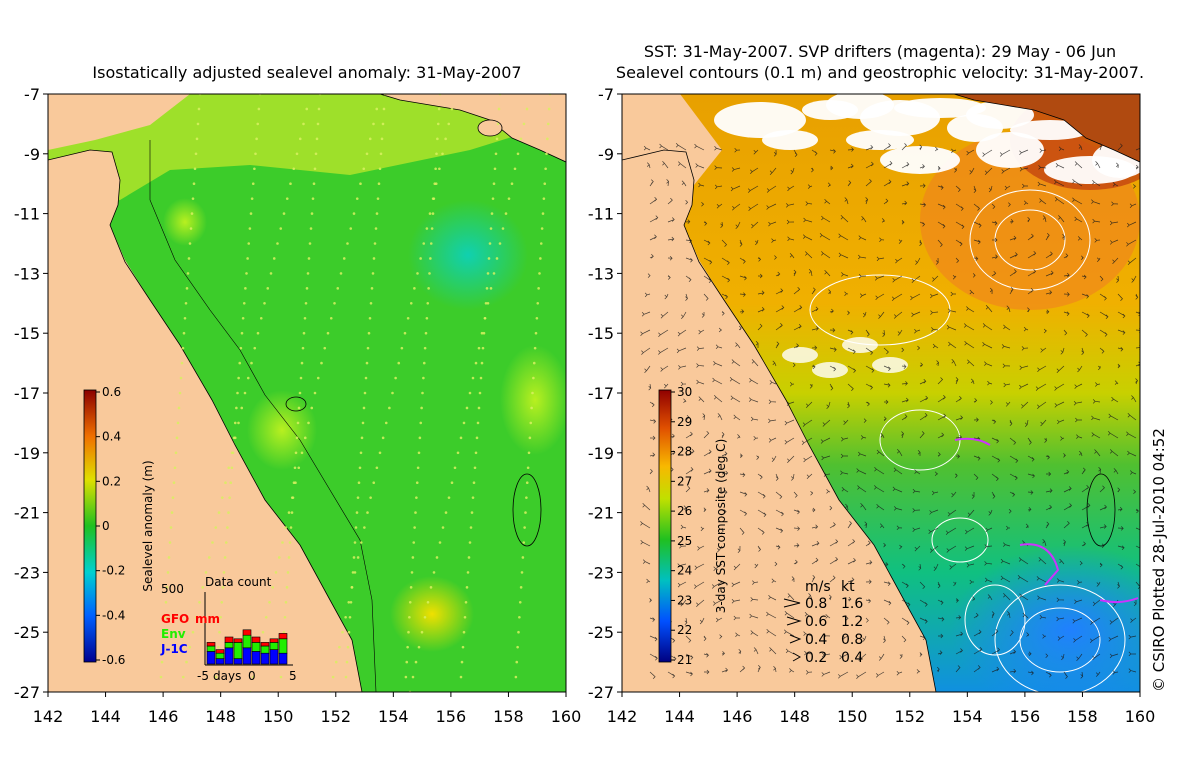 Image resolution: width=1200 pixels, height=780 pixels. I want to click on lon-tick-label: 156, so click(451, 716).